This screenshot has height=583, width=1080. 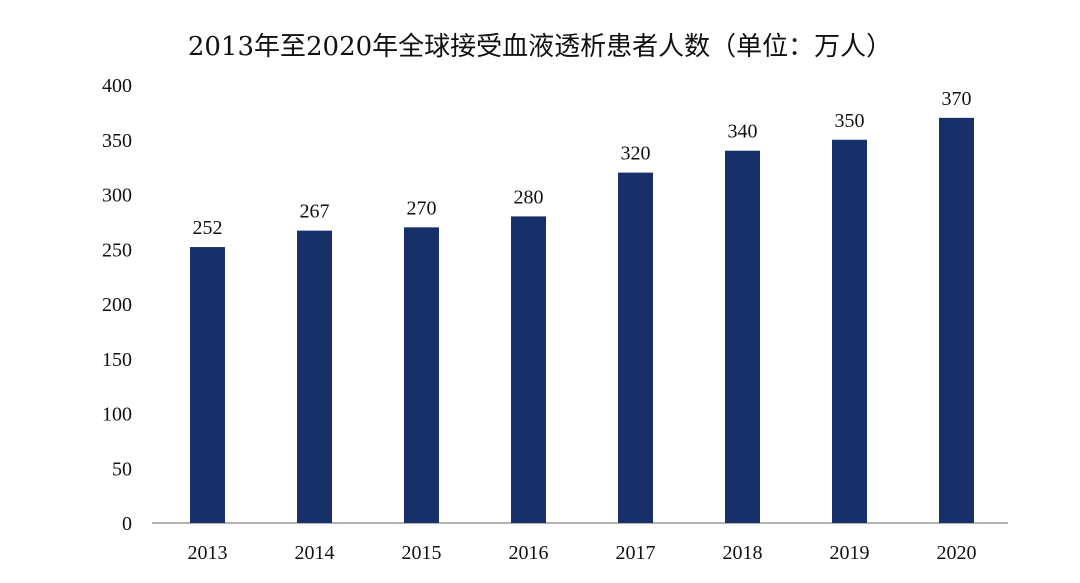 What do you see at coordinates (636, 553) in the screenshot?
I see `x-tick-label: 2017` at bounding box center [636, 553].